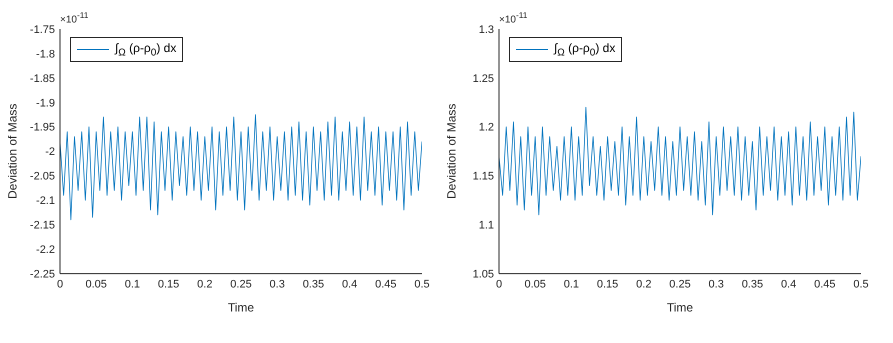 This screenshot has width=893, height=343. I want to click on y-tick-label: 1.15, so click(483, 176).